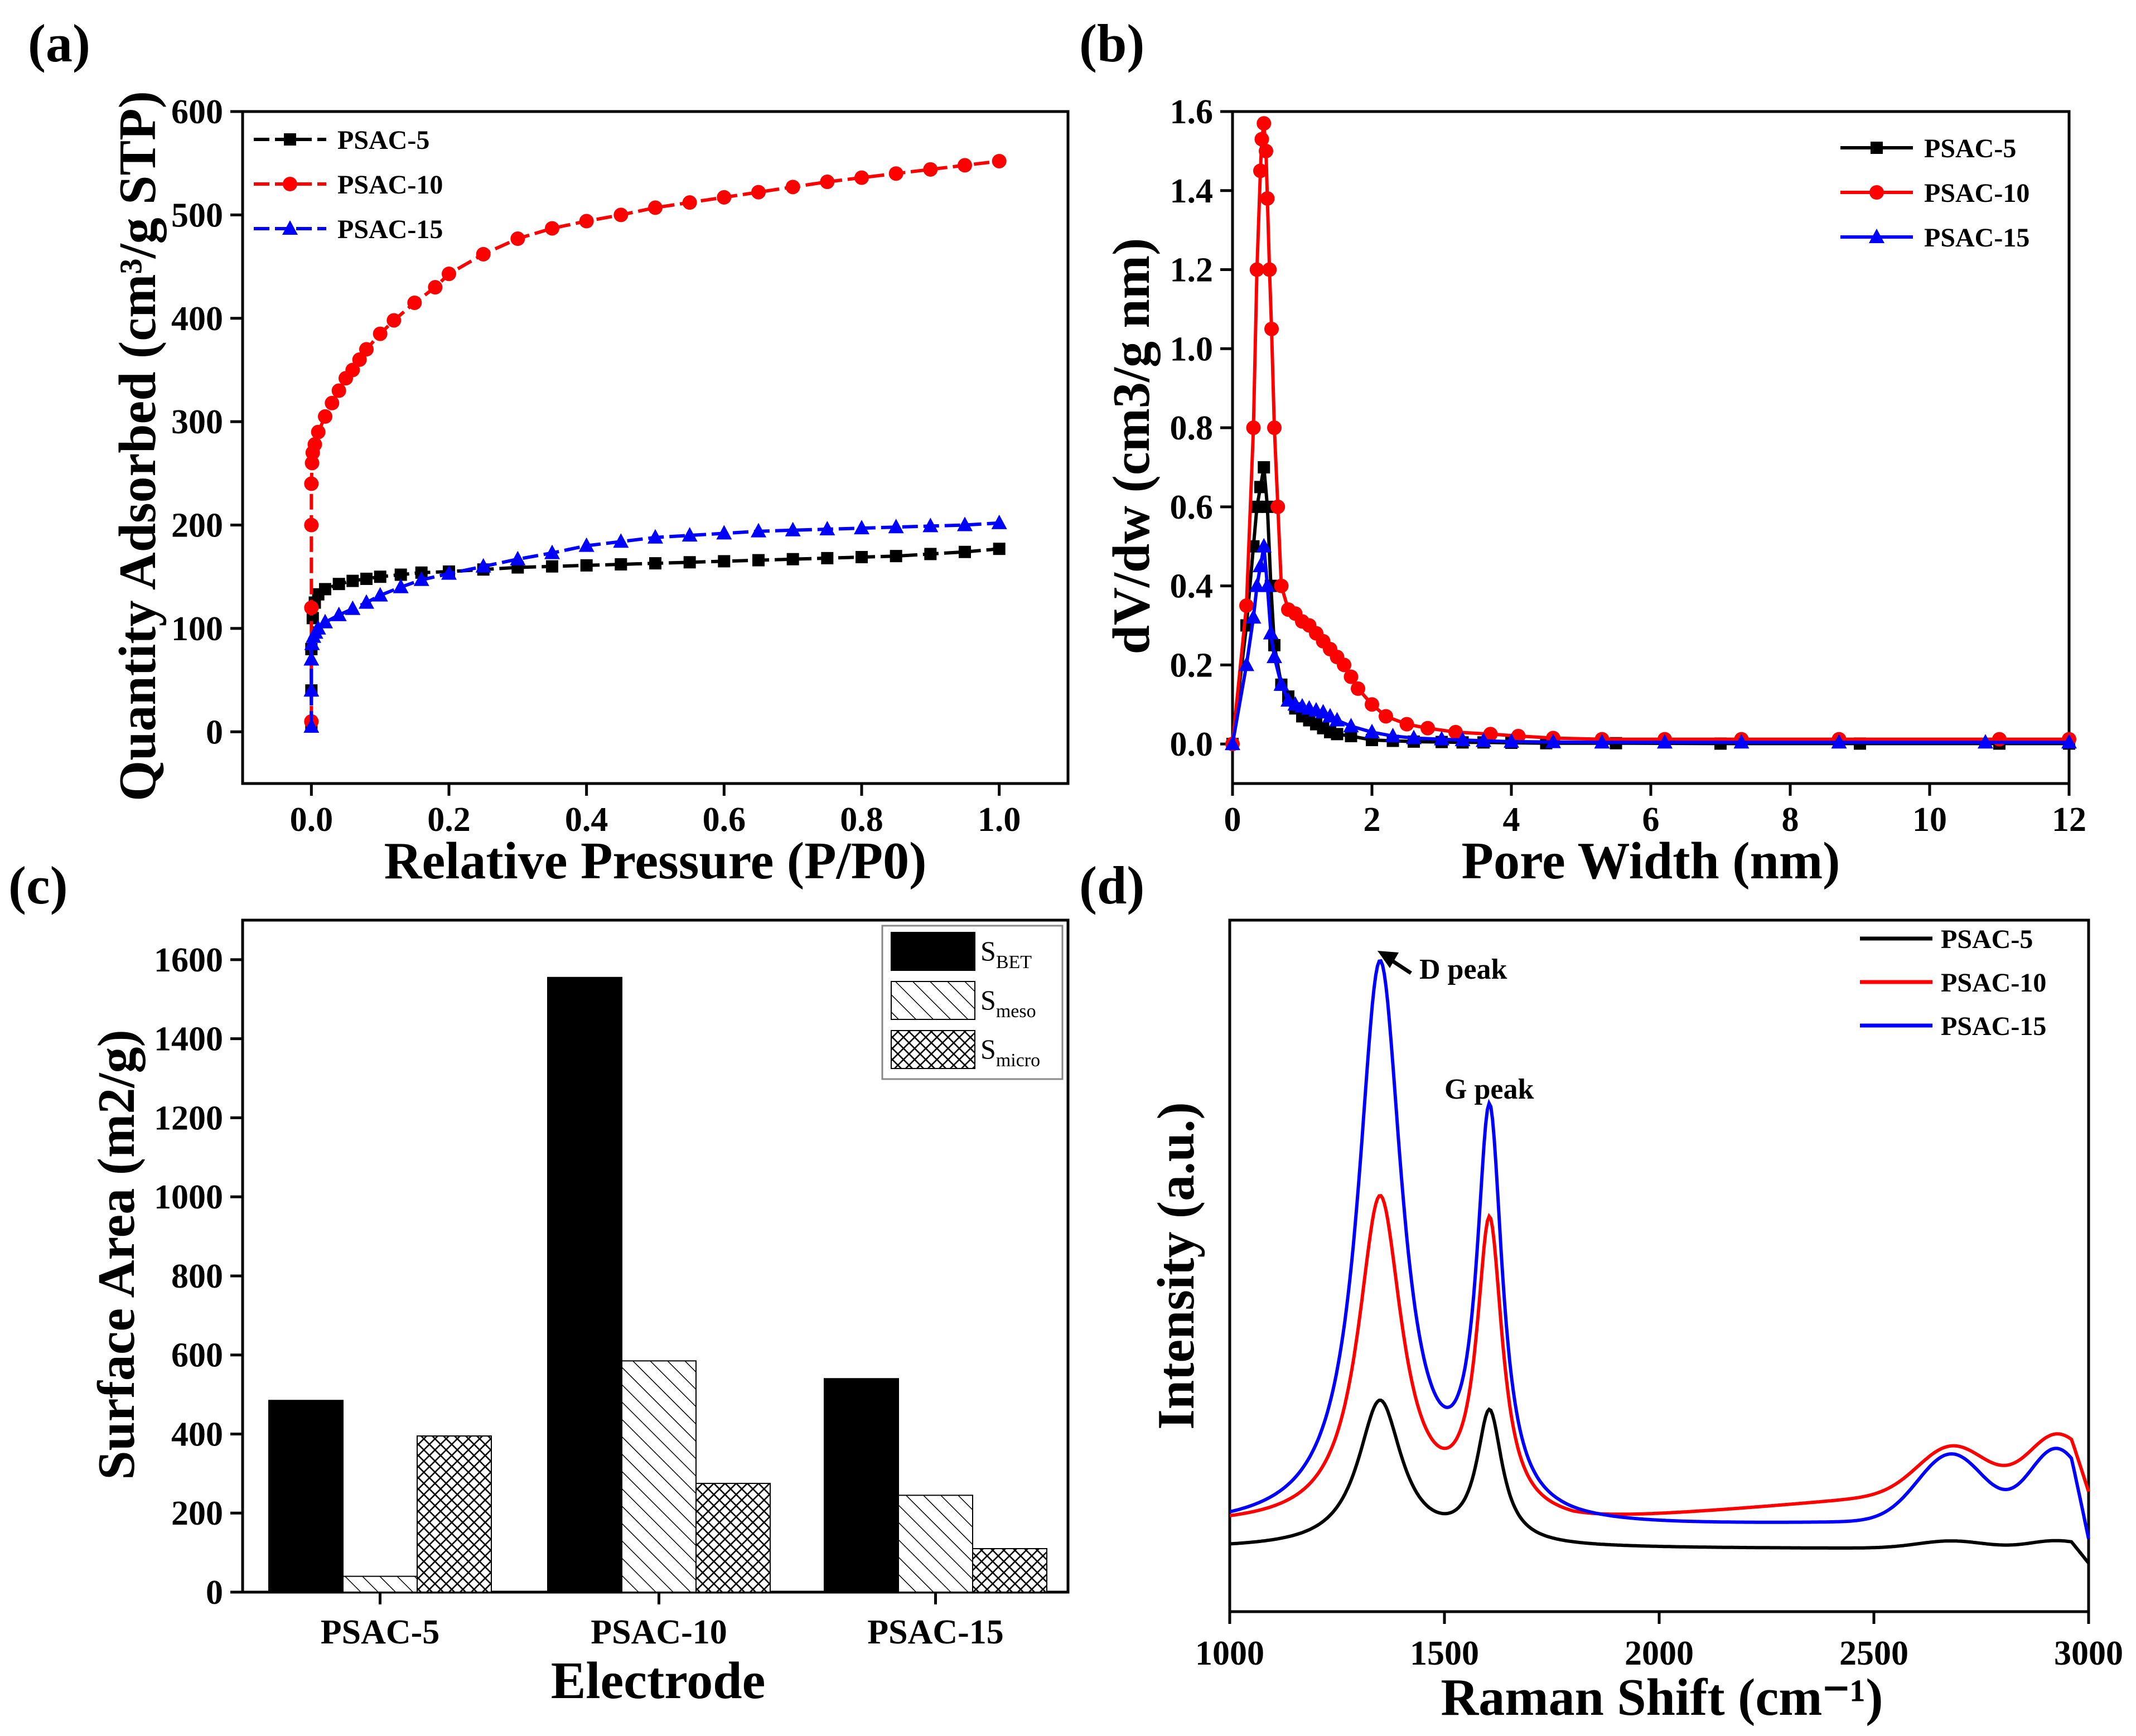 Image resolution: width=2136 pixels, height=1736 pixels. Describe the element at coordinates (1006, 954) in the screenshot. I see `panel-c-legend-label-0: SBET` at that location.